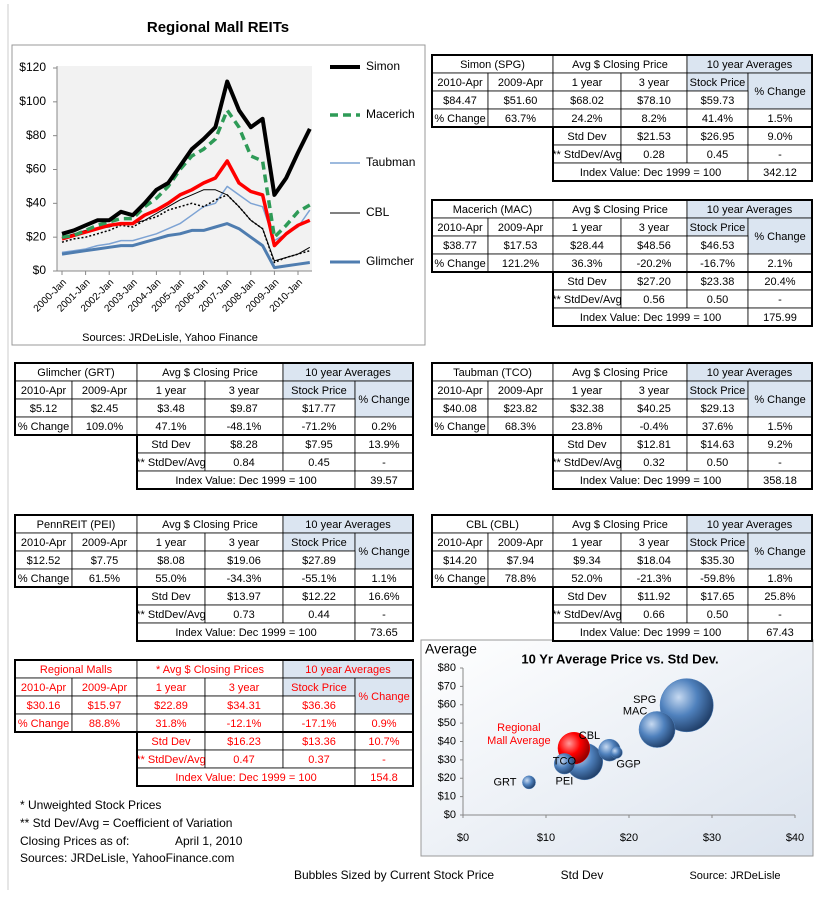 This screenshot has width=830, height=900. What do you see at coordinates (492, 525) in the screenshot?
I see `table-text: CBL (CBL)` at bounding box center [492, 525].